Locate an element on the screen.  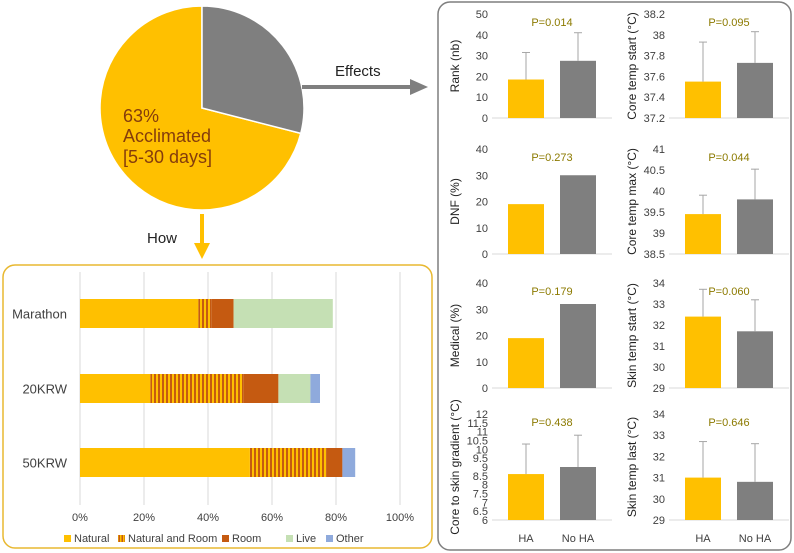
how-label: How is located at coordinates (162, 238).